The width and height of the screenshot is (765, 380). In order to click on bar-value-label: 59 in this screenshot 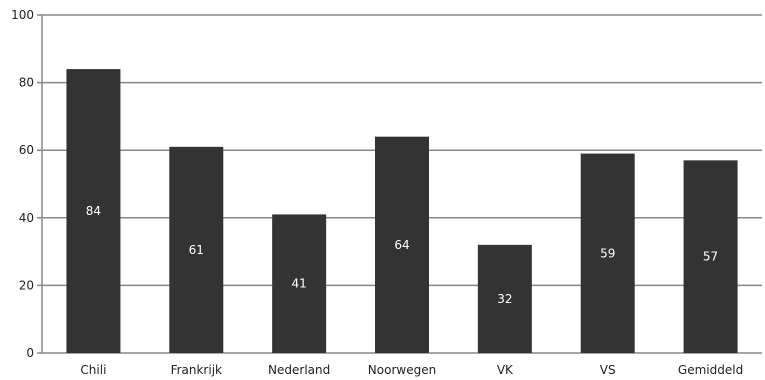, I will do `click(607, 253)`.